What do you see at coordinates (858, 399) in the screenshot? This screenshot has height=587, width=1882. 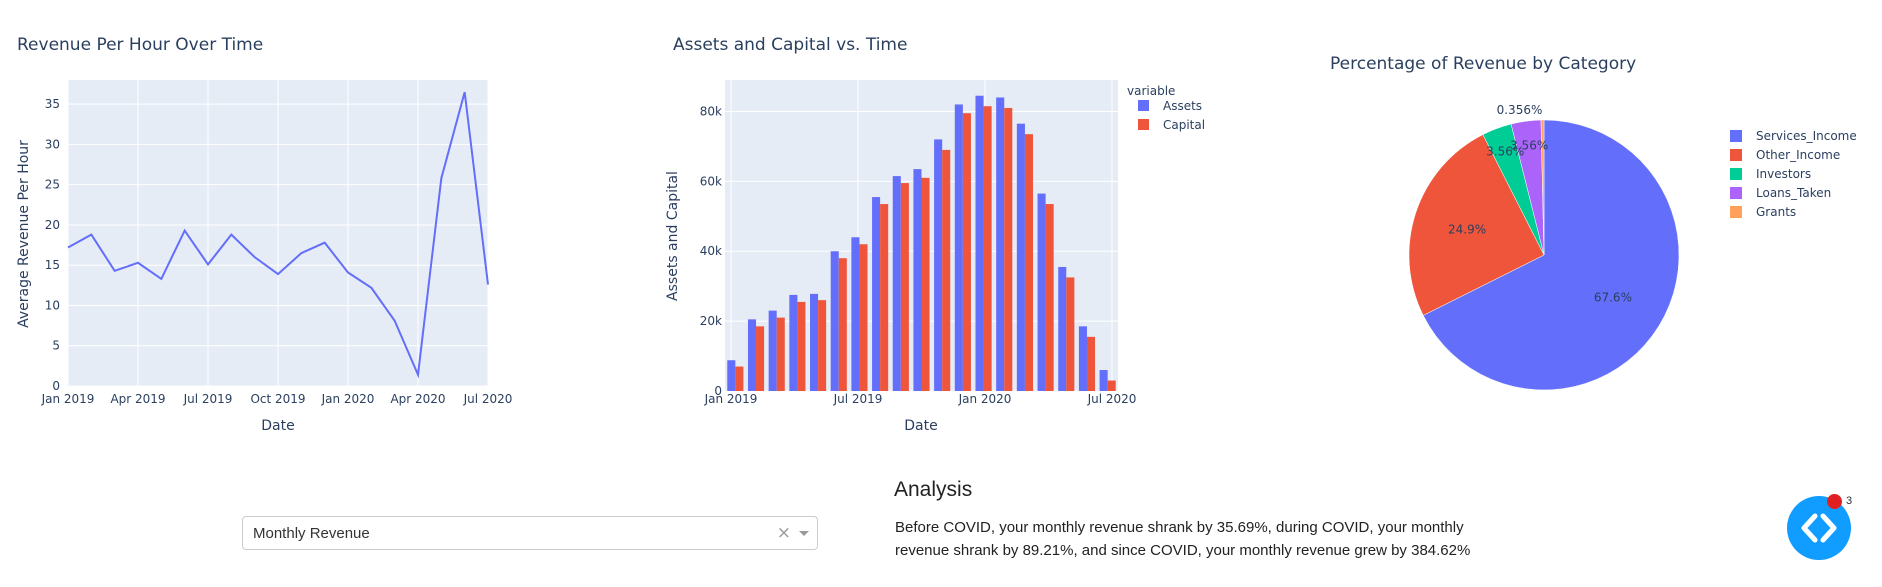 I see `bar-x-tick-label: Jul 2019` at bounding box center [858, 399].